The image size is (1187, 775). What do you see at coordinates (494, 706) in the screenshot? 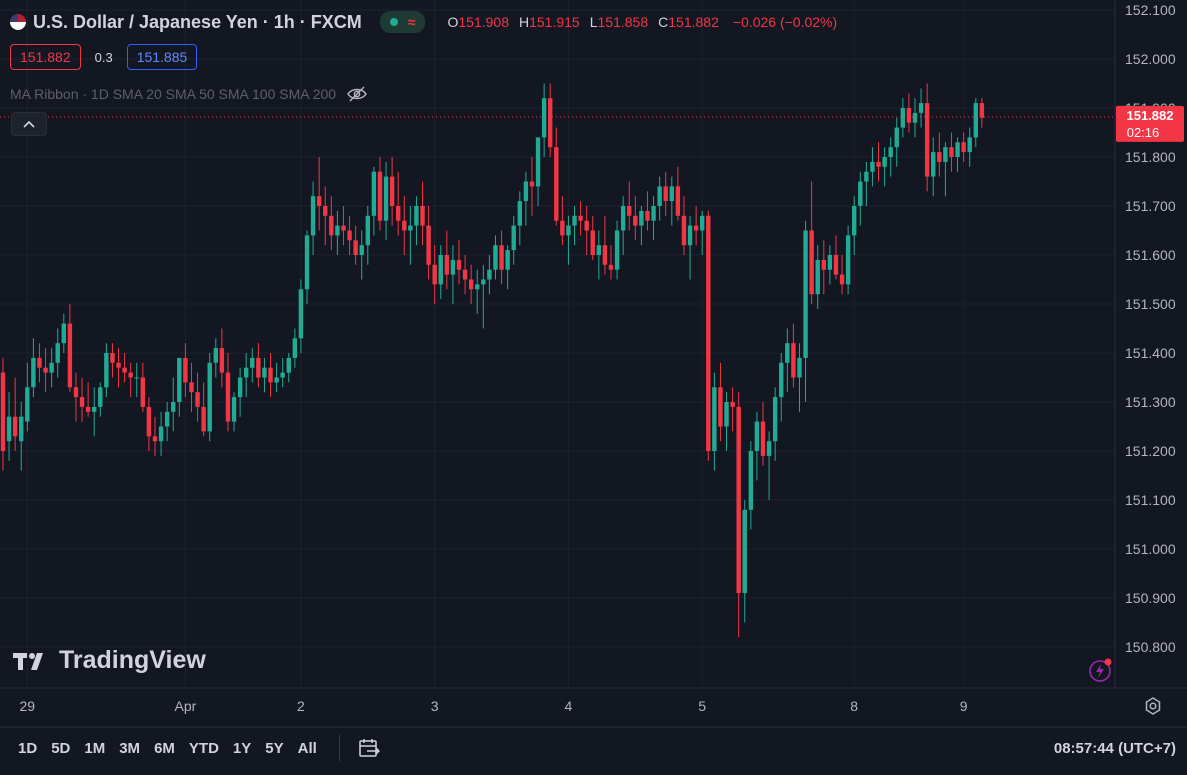
I see `time-axis: 29 Apr 2 3 4 5 8 9` at bounding box center [494, 706].